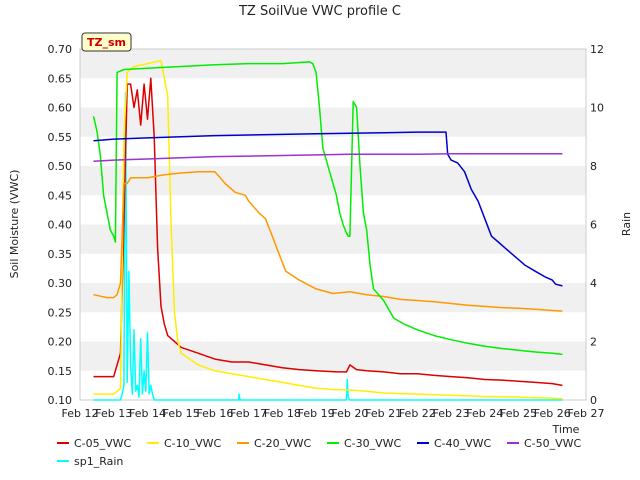  Describe the element at coordinates (552, 413) in the screenshot. I see `x-tick-label: Feb 26` at that location.